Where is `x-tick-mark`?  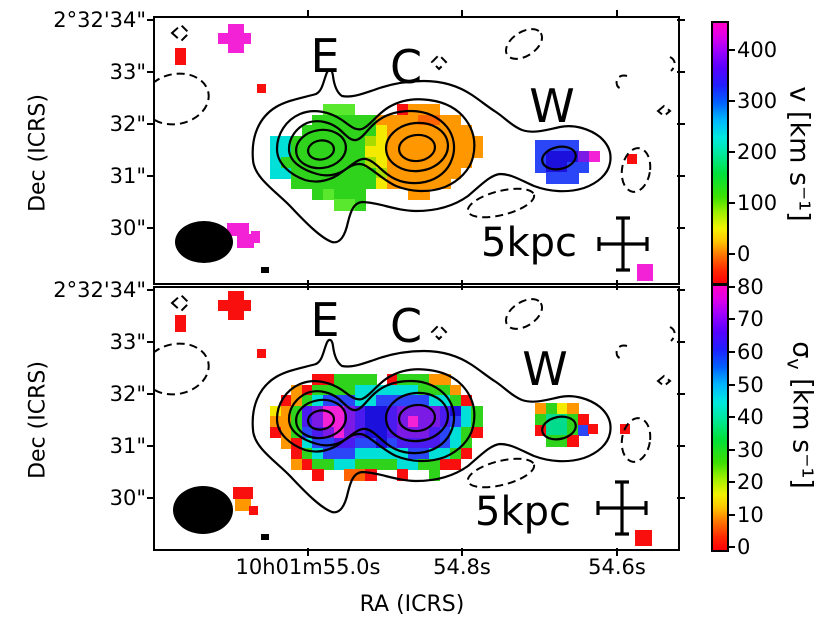 x-tick-mark is located at coordinates (308, 552).